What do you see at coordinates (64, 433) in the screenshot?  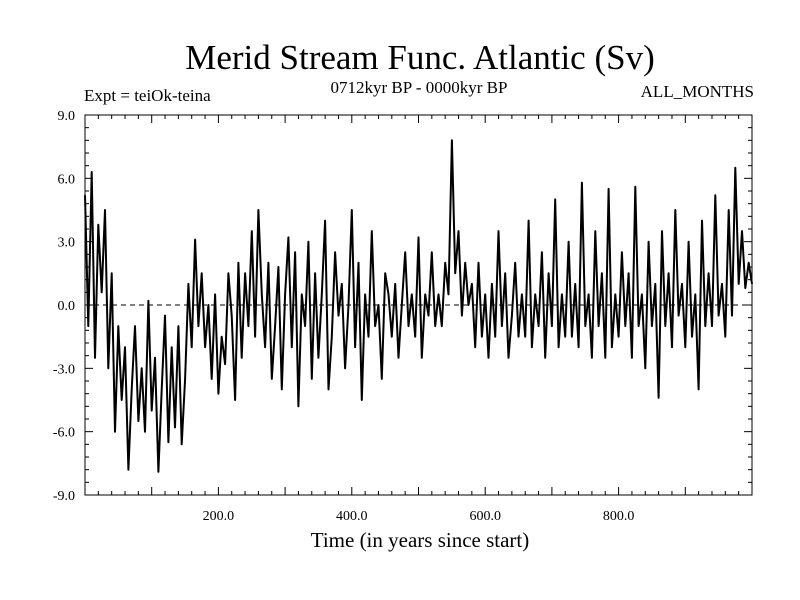 I see `y-tick-label: -6.0` at bounding box center [64, 433].